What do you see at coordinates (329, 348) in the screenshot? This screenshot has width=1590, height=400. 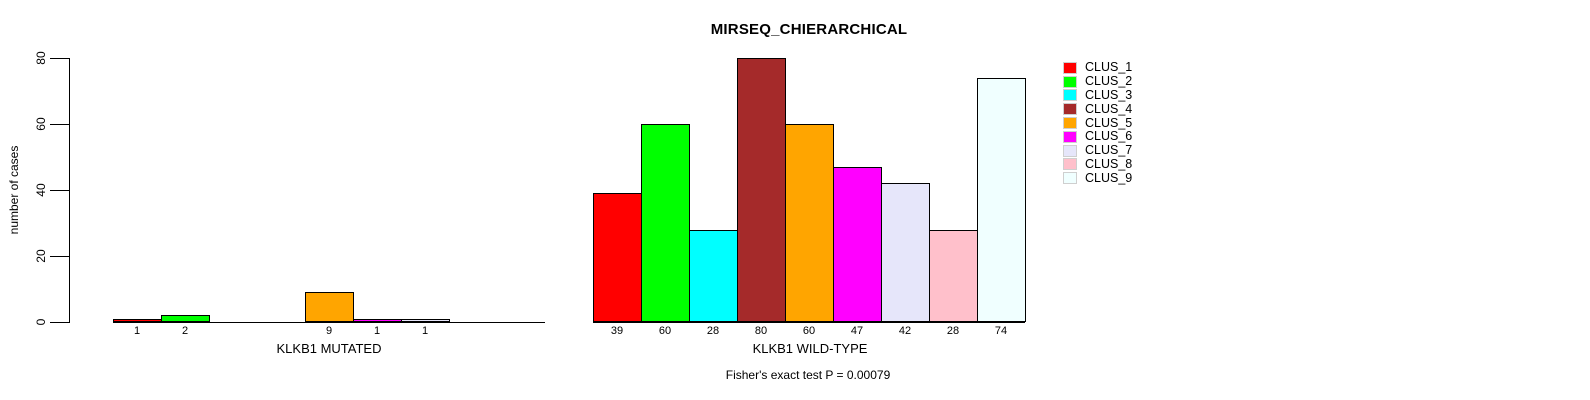 I see `mutated-group-label: KLKB1 MUTATED` at bounding box center [329, 348].